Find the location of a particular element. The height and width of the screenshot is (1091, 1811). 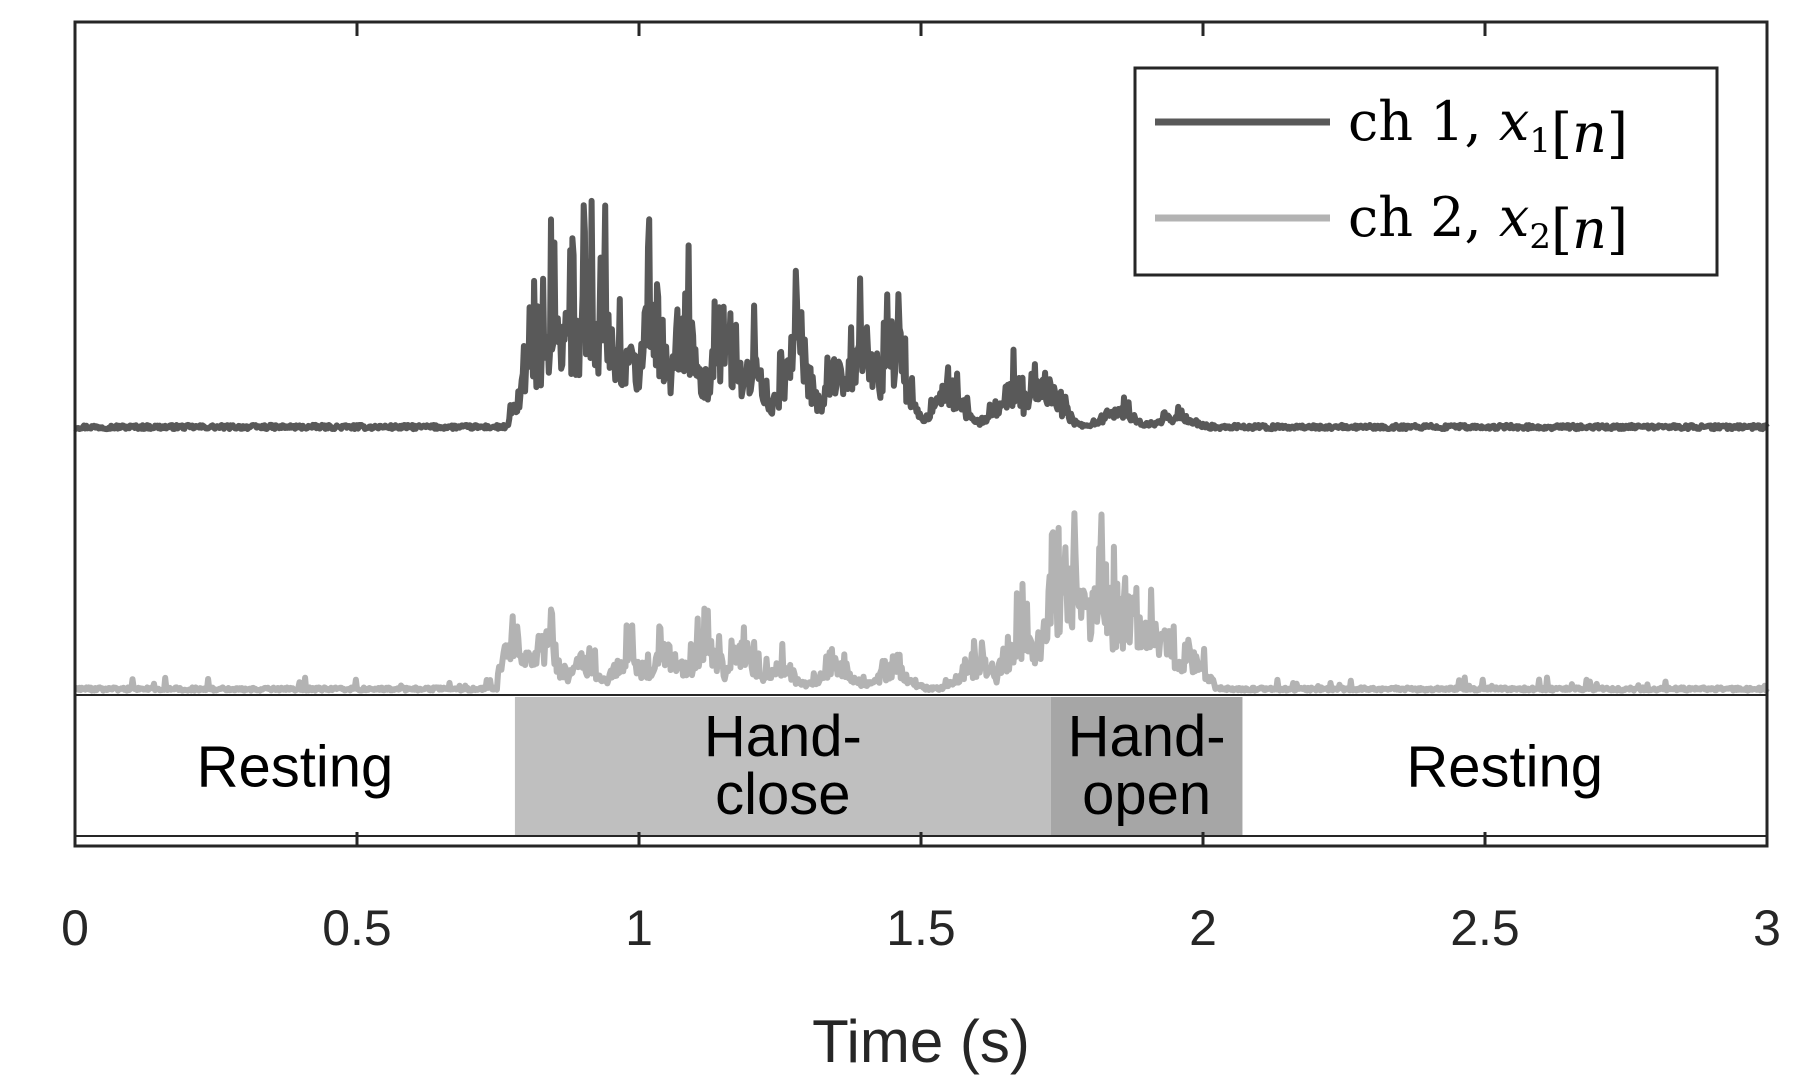

legend: ch 1, x1[n] ch 2, x2[n] is located at coordinates (1426, 171).